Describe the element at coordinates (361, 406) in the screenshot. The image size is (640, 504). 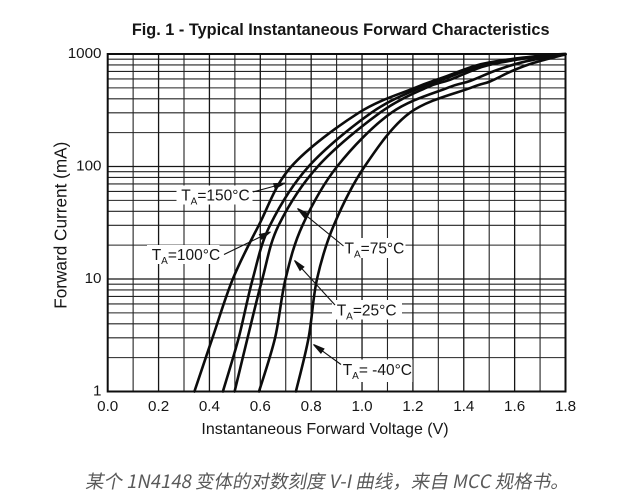
I see `svg-text: 1.0` at that location.